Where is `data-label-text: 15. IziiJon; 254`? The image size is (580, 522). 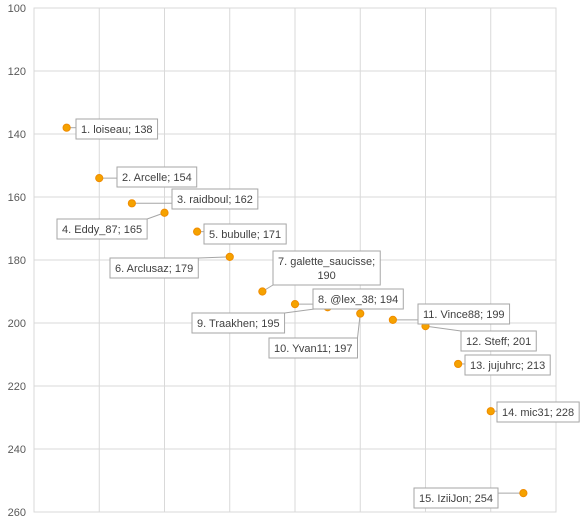
data-label-text: 15. IziiJon; 254 is located at coordinates (456, 499).